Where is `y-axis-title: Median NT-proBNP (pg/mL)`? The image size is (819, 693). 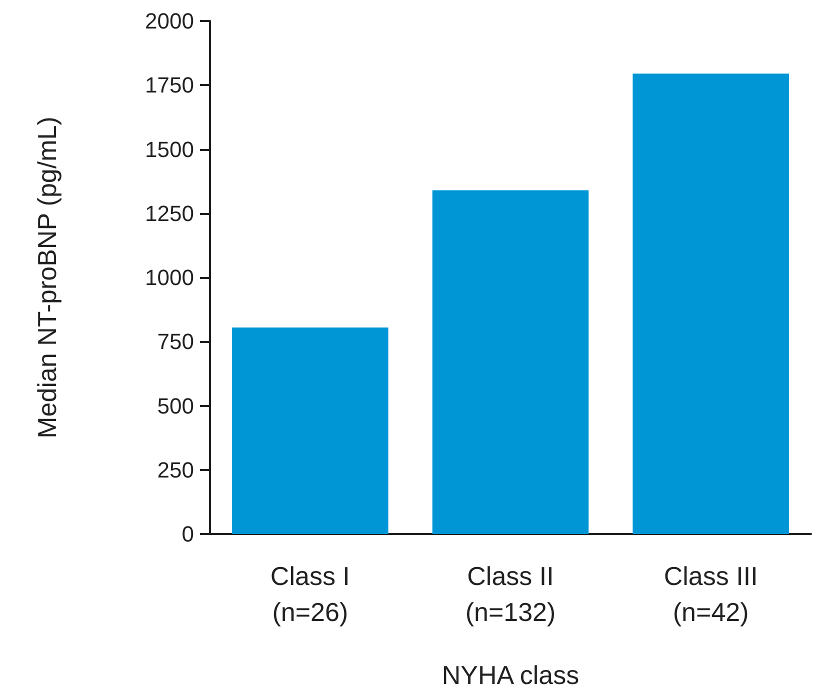 y-axis-title: Median NT-proBNP (pg/mL) is located at coordinates (47, 277).